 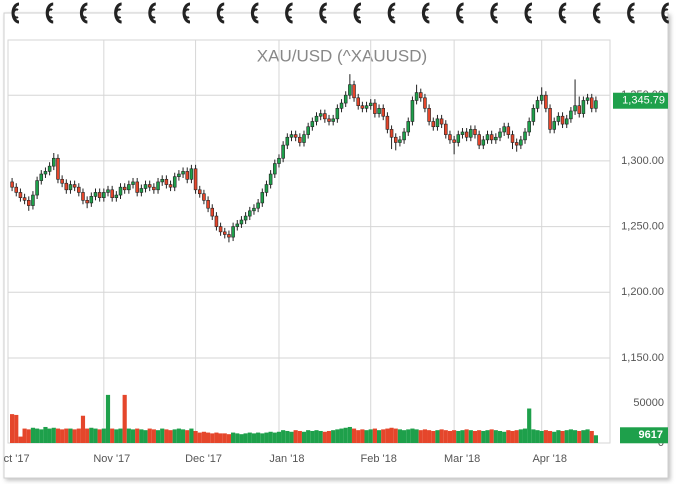 I want to click on x-tick-label: Apr '18, so click(x=549, y=459).